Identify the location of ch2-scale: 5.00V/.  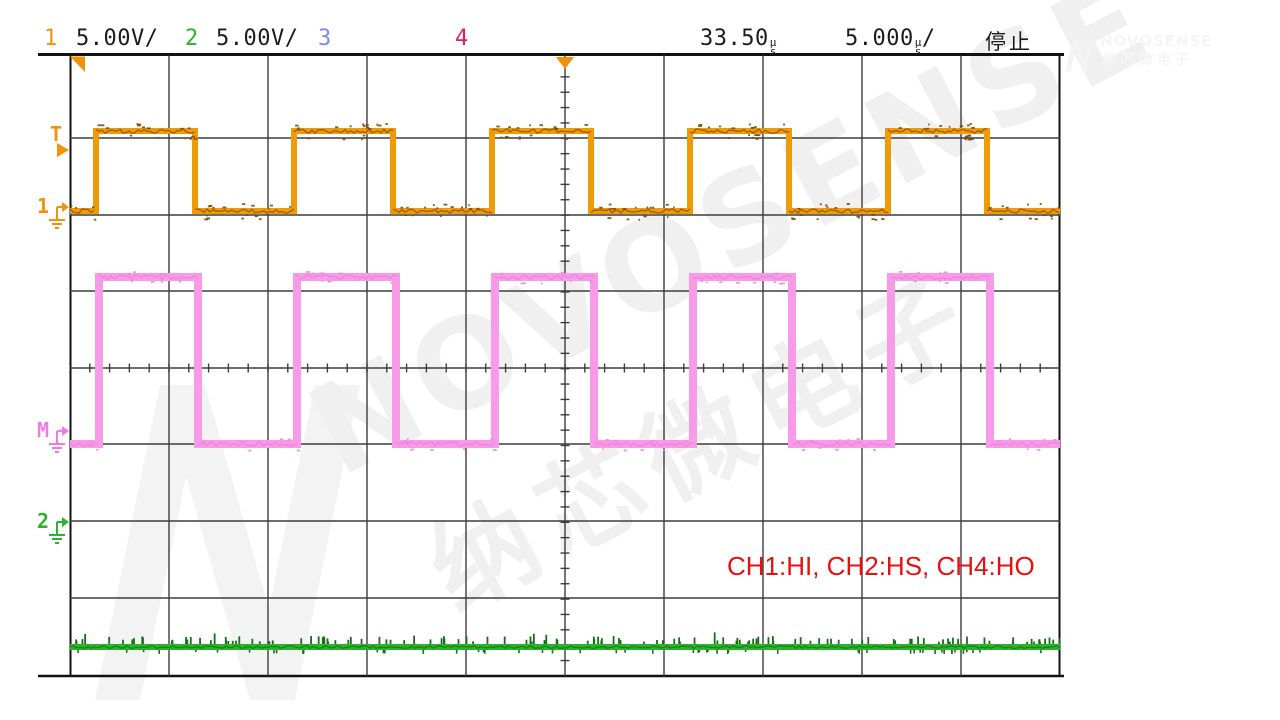
(257, 38).